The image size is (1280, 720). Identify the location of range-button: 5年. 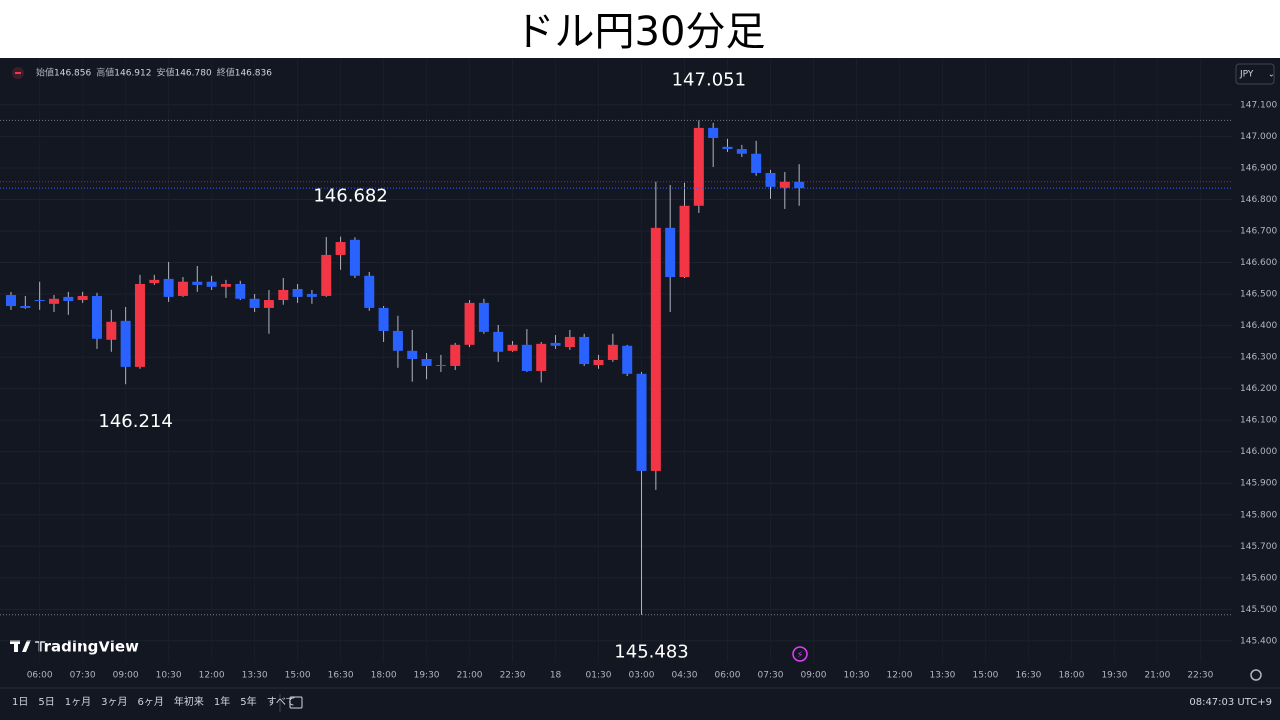
(248, 701).